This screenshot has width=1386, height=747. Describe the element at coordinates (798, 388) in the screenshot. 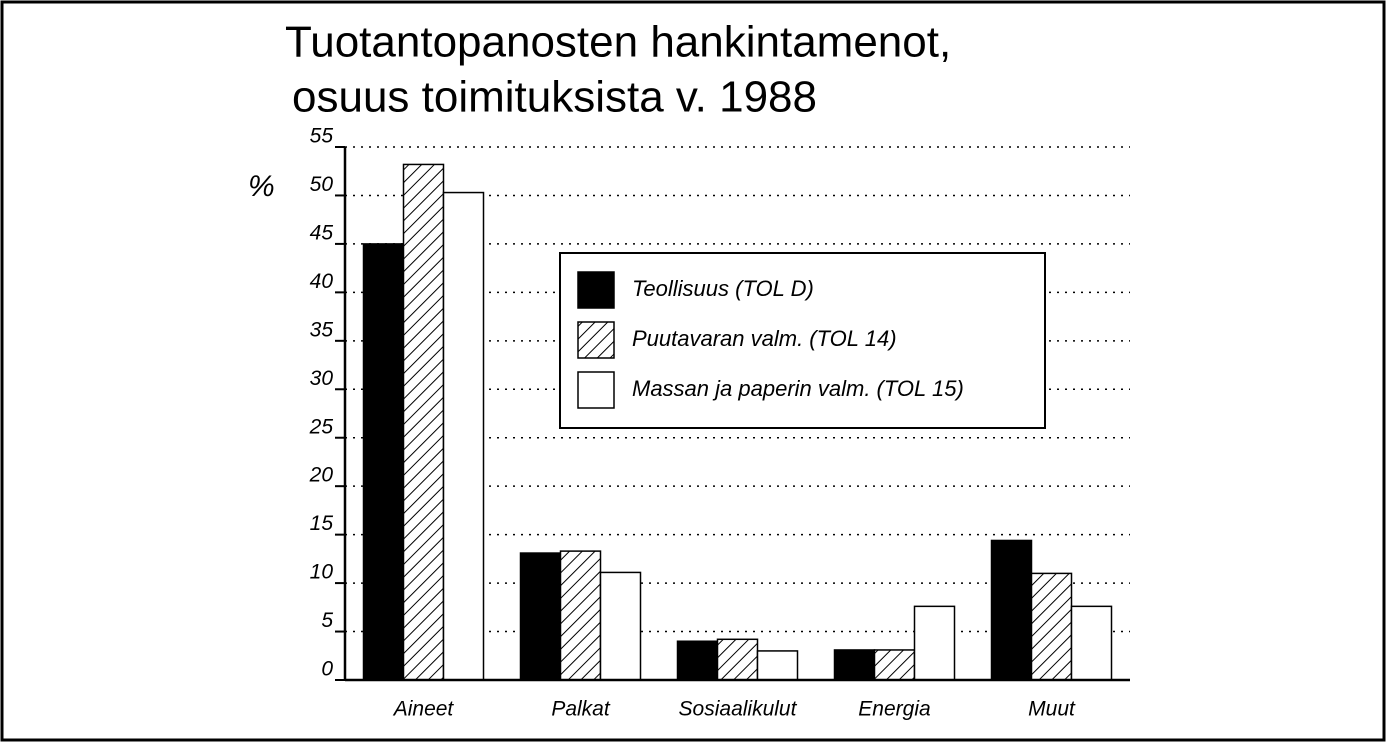

I see `legend-label: Massan ja paperin valm. (TOL 15)` at that location.